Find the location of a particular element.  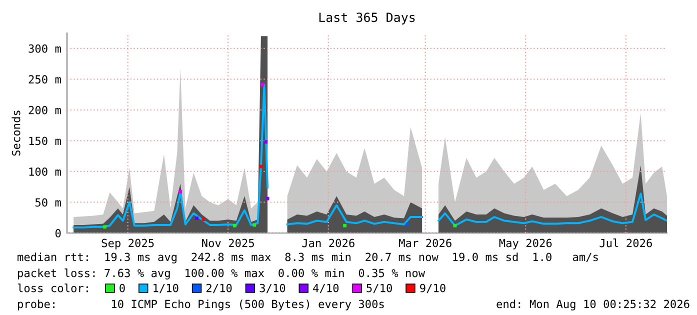

y-tick-label: 0 is located at coordinates (58, 233).